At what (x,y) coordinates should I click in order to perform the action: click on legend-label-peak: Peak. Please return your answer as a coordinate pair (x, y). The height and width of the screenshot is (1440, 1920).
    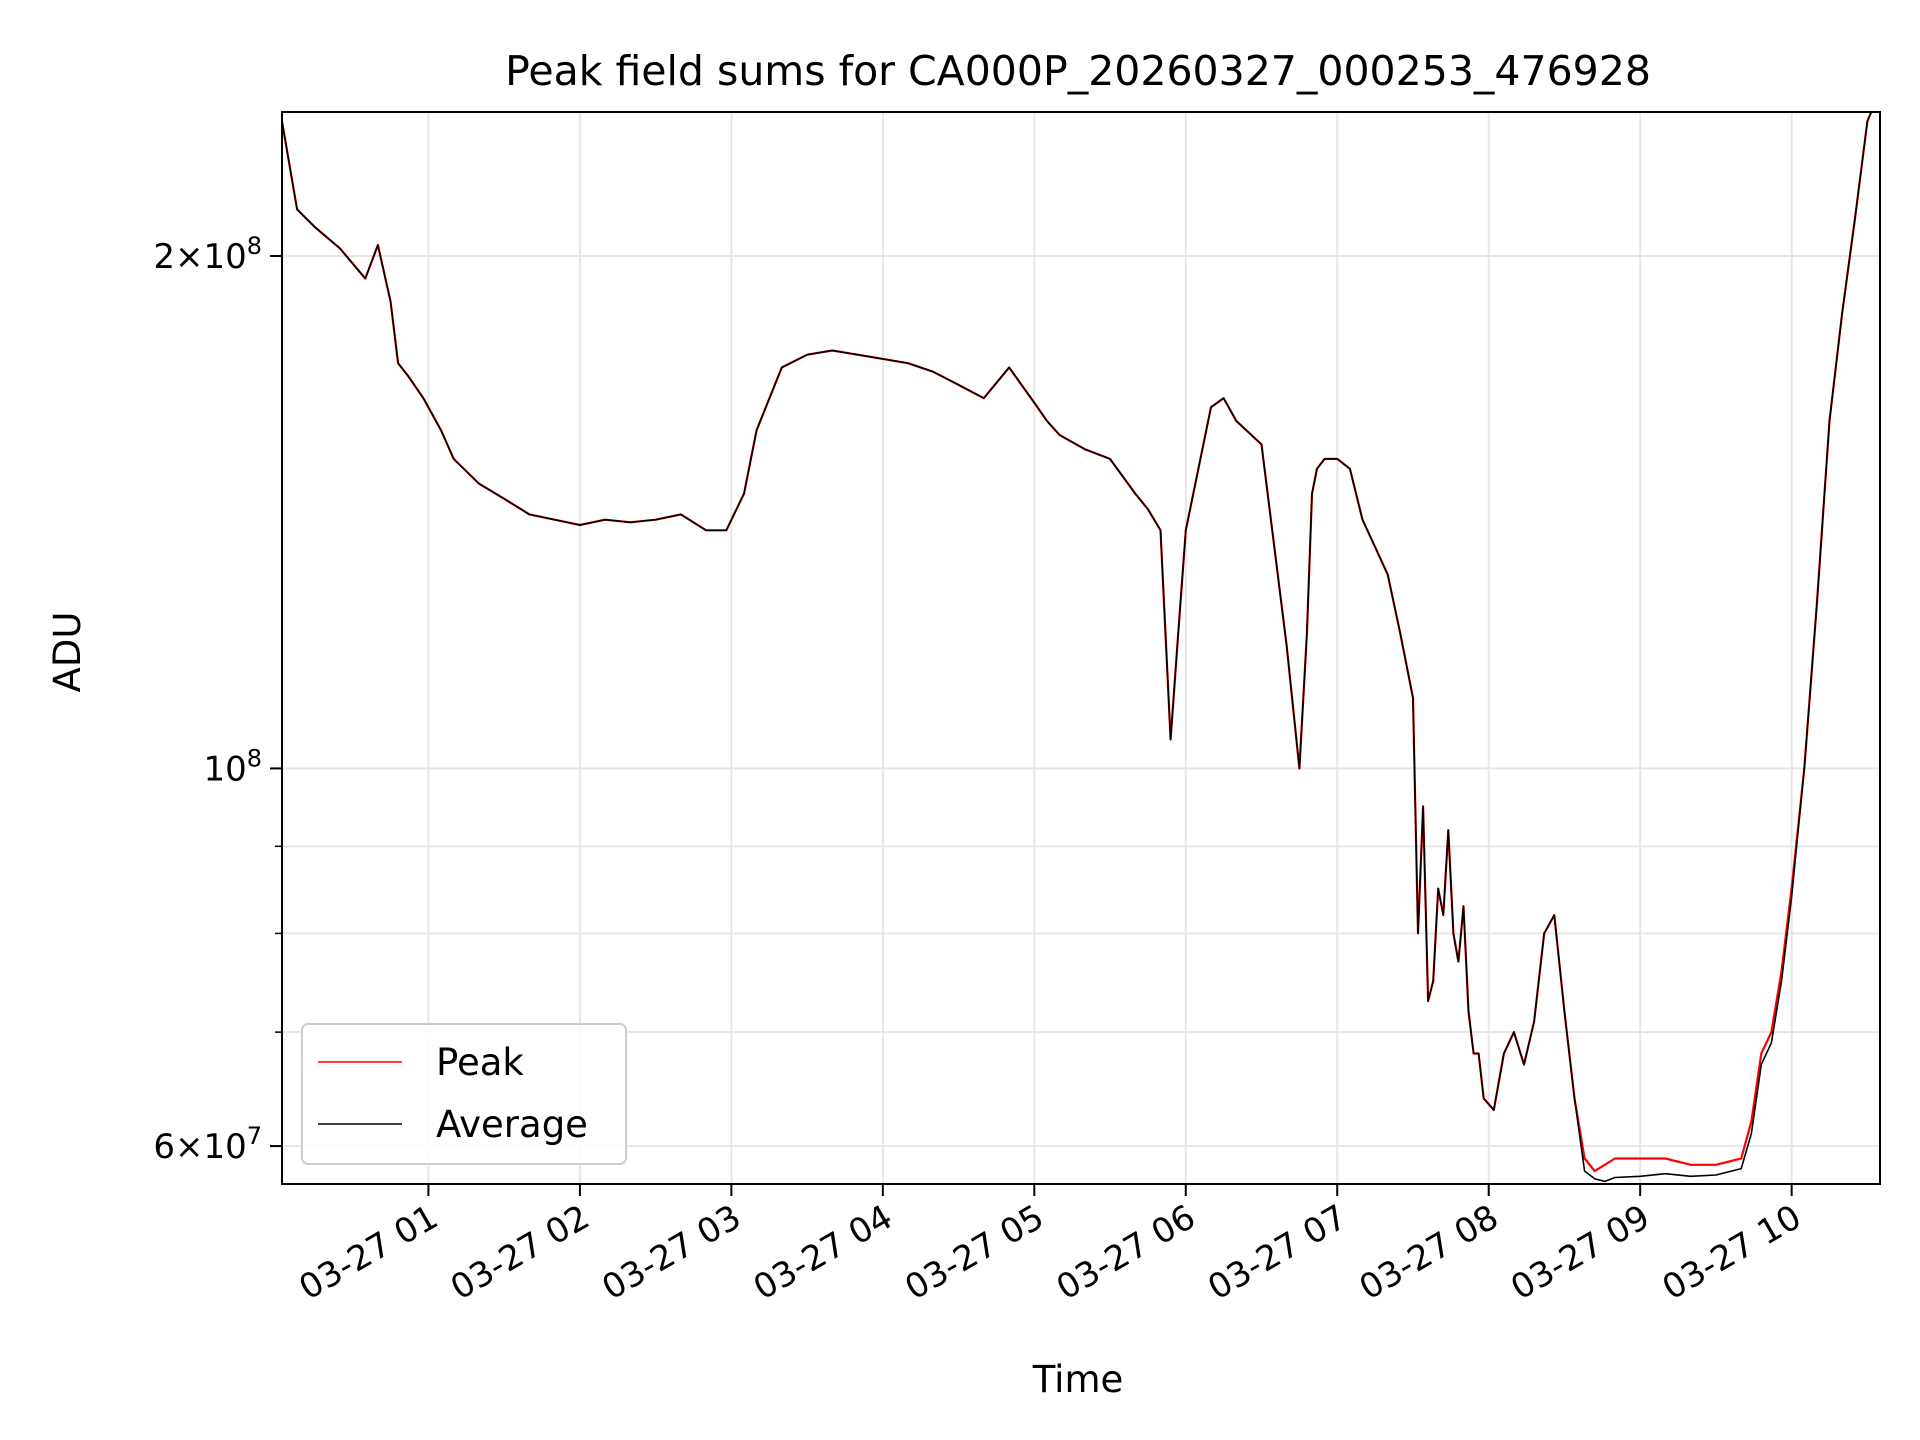
    Looking at the image, I should click on (480, 1062).